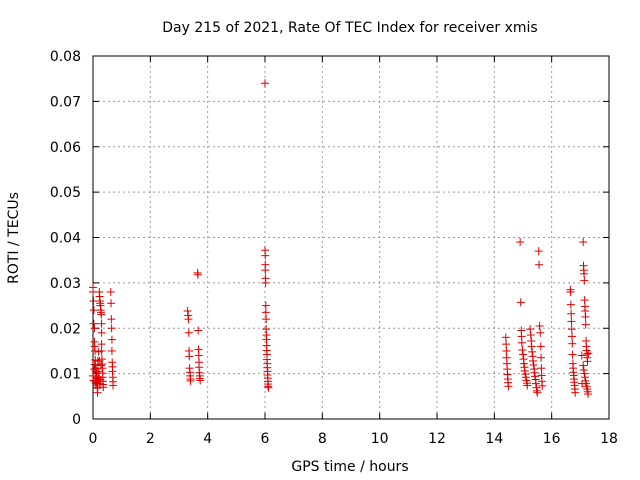 The image size is (640, 480). What do you see at coordinates (14, 238) in the screenshot?
I see `y-axis-title: ROTI / TECUs` at bounding box center [14, 238].